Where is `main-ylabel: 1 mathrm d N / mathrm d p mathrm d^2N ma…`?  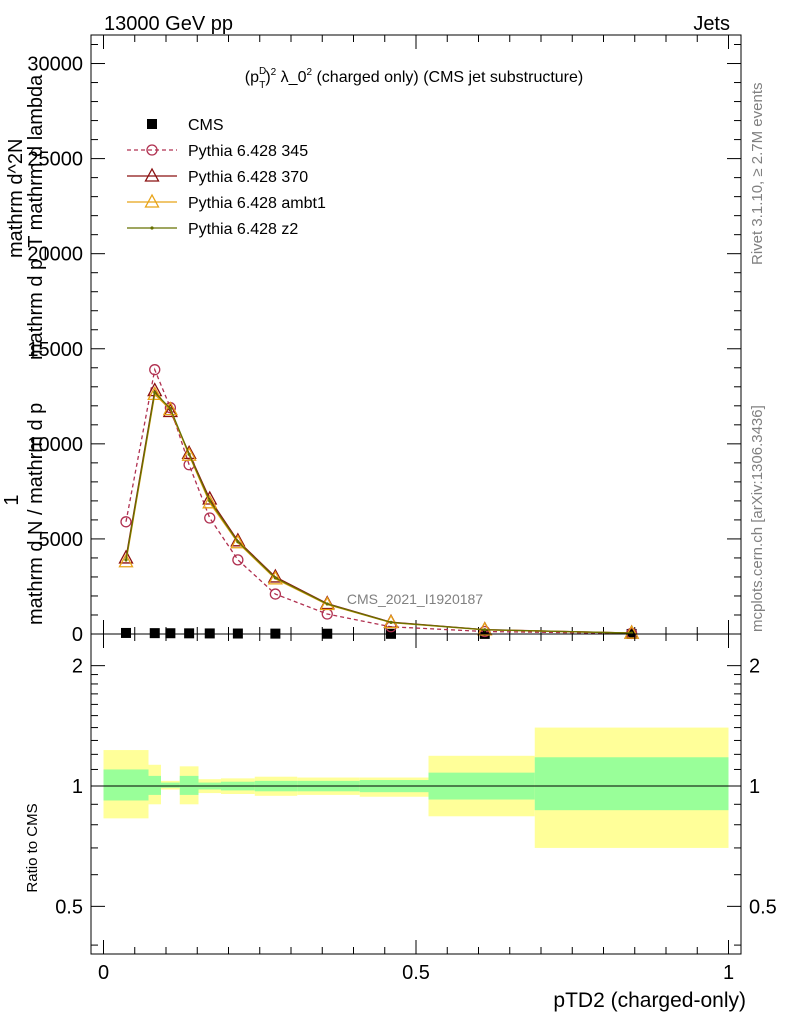 main-ylabel: 1 mathrm d N / mathrm d p mathrm d^2N ma… is located at coordinates (24, 349).